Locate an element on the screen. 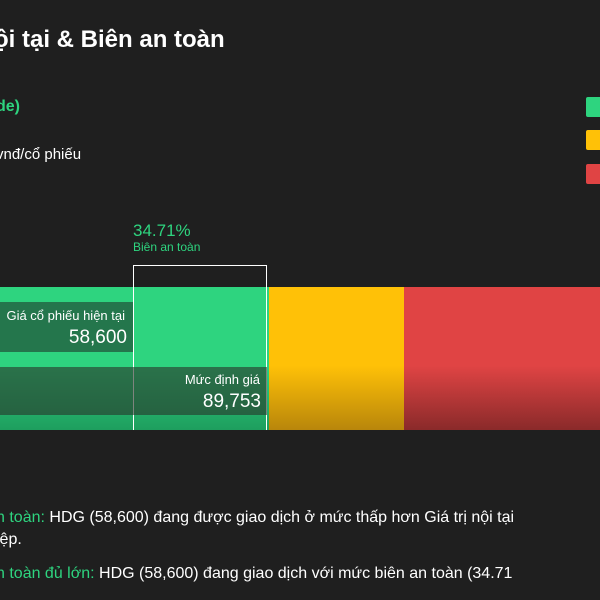  legend-swatch-yellow is located at coordinates (593, 140).